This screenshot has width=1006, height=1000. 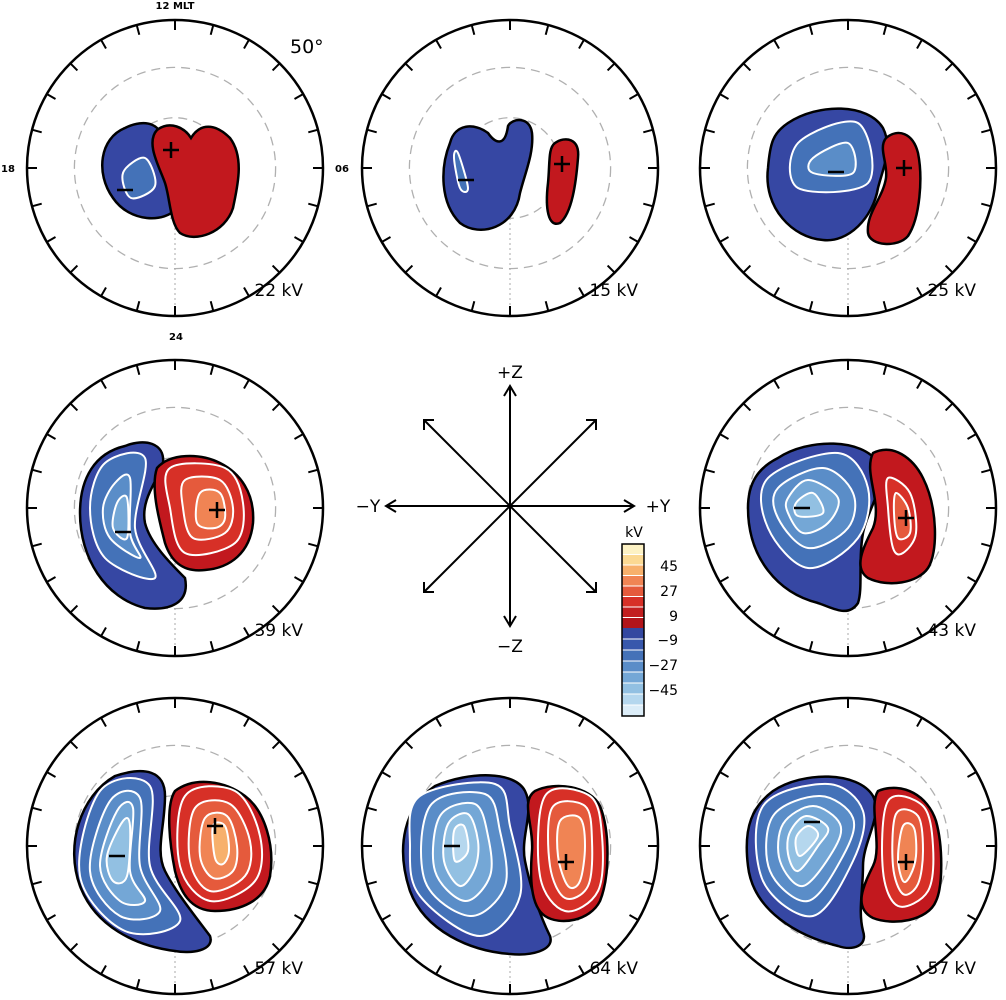 What do you see at coordinates (307, 47) in the screenshot?
I see `latitude-label: 50°` at bounding box center [307, 47].